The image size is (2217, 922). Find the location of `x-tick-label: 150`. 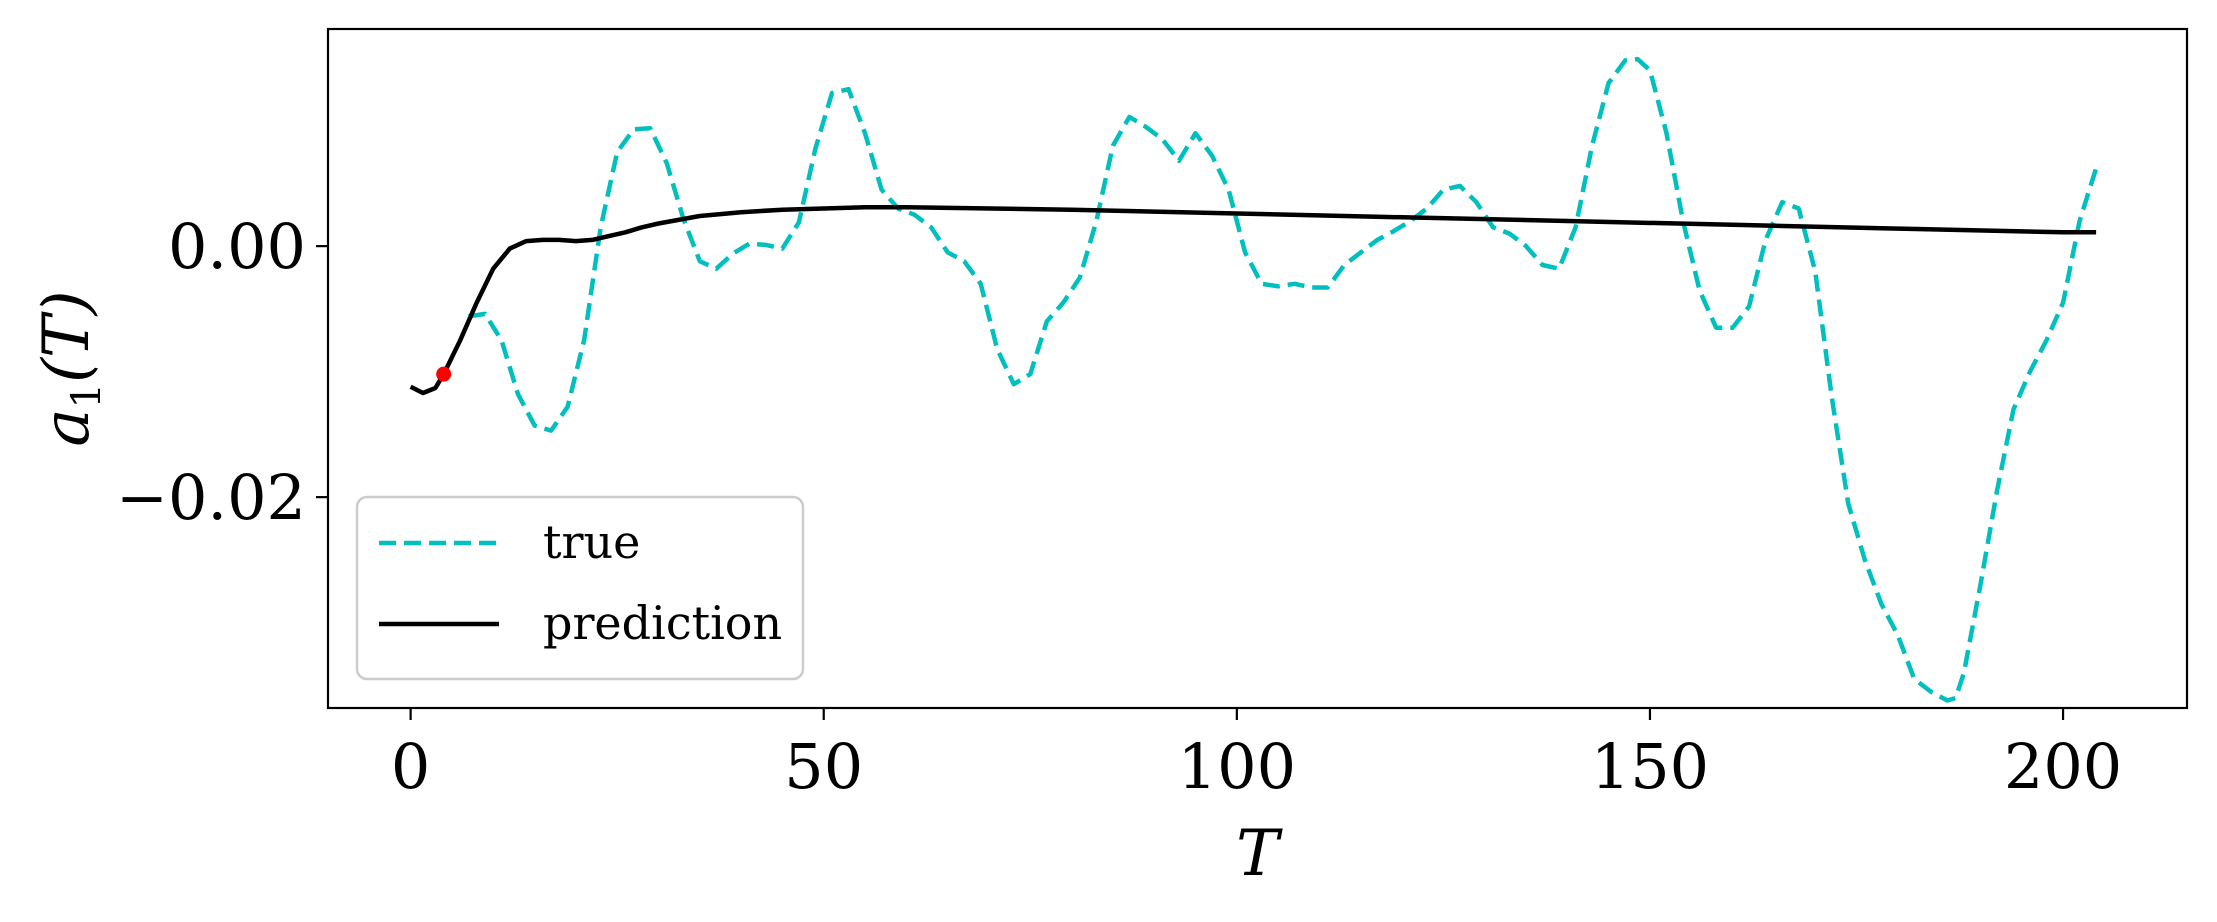

x-tick-label: 150 is located at coordinates (1650, 766).